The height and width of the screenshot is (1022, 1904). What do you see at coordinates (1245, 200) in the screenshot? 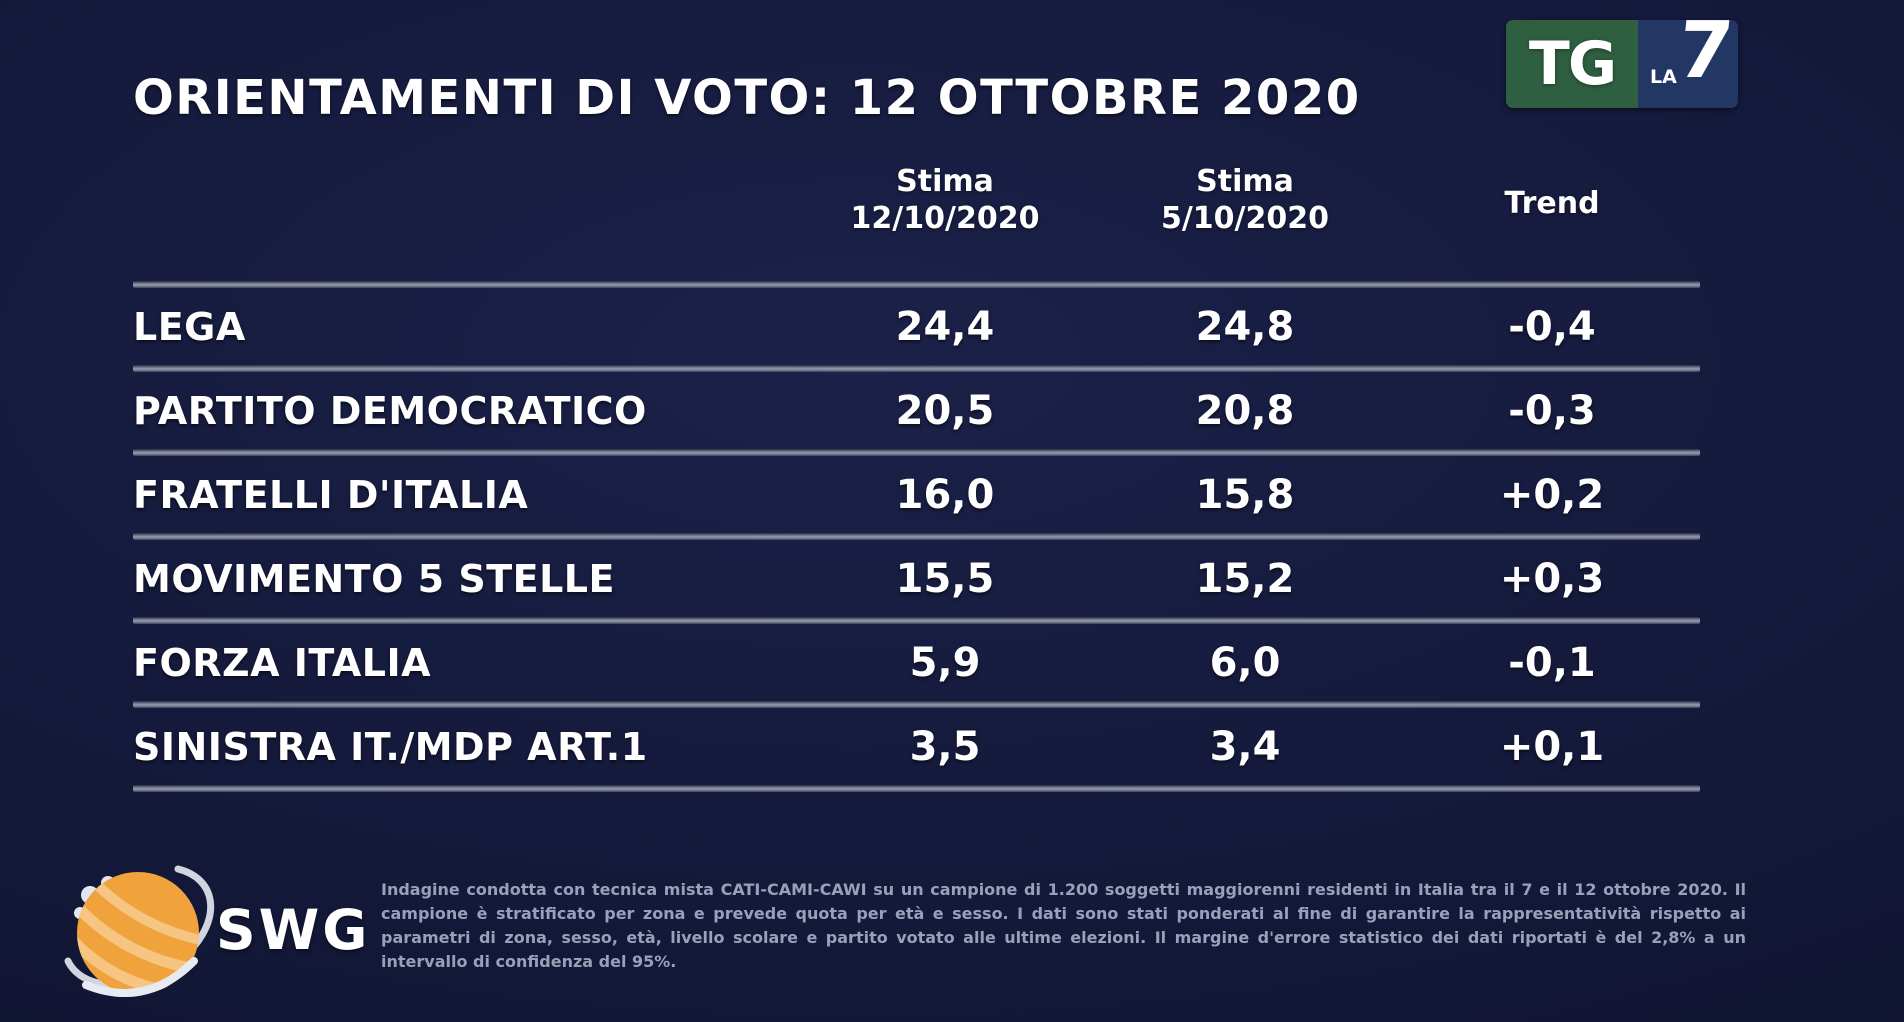
I see `header-stima-5-10: Stima 5/10/2020` at bounding box center [1245, 200].